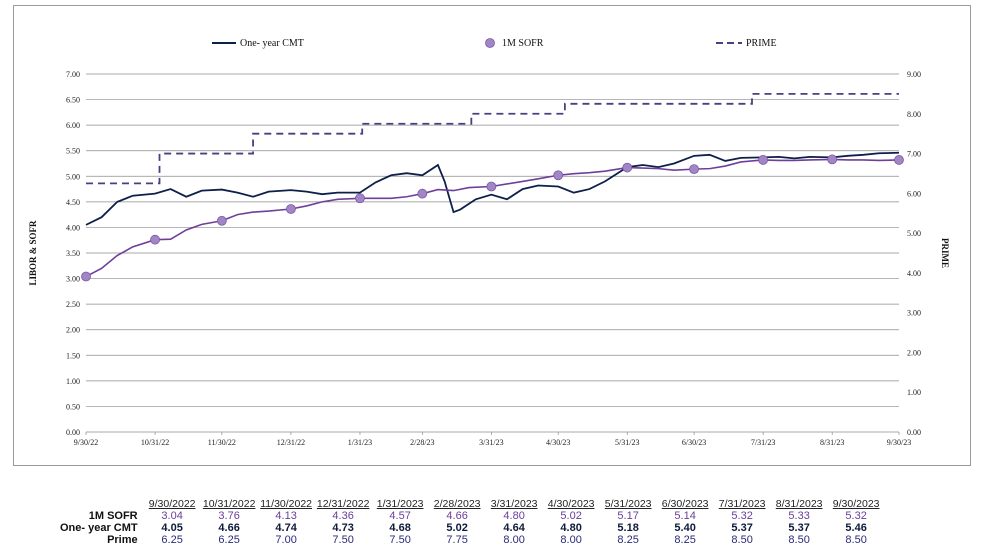  Describe the element at coordinates (73, 432) in the screenshot. I see `y-left-tick-label: 0.00` at that location.